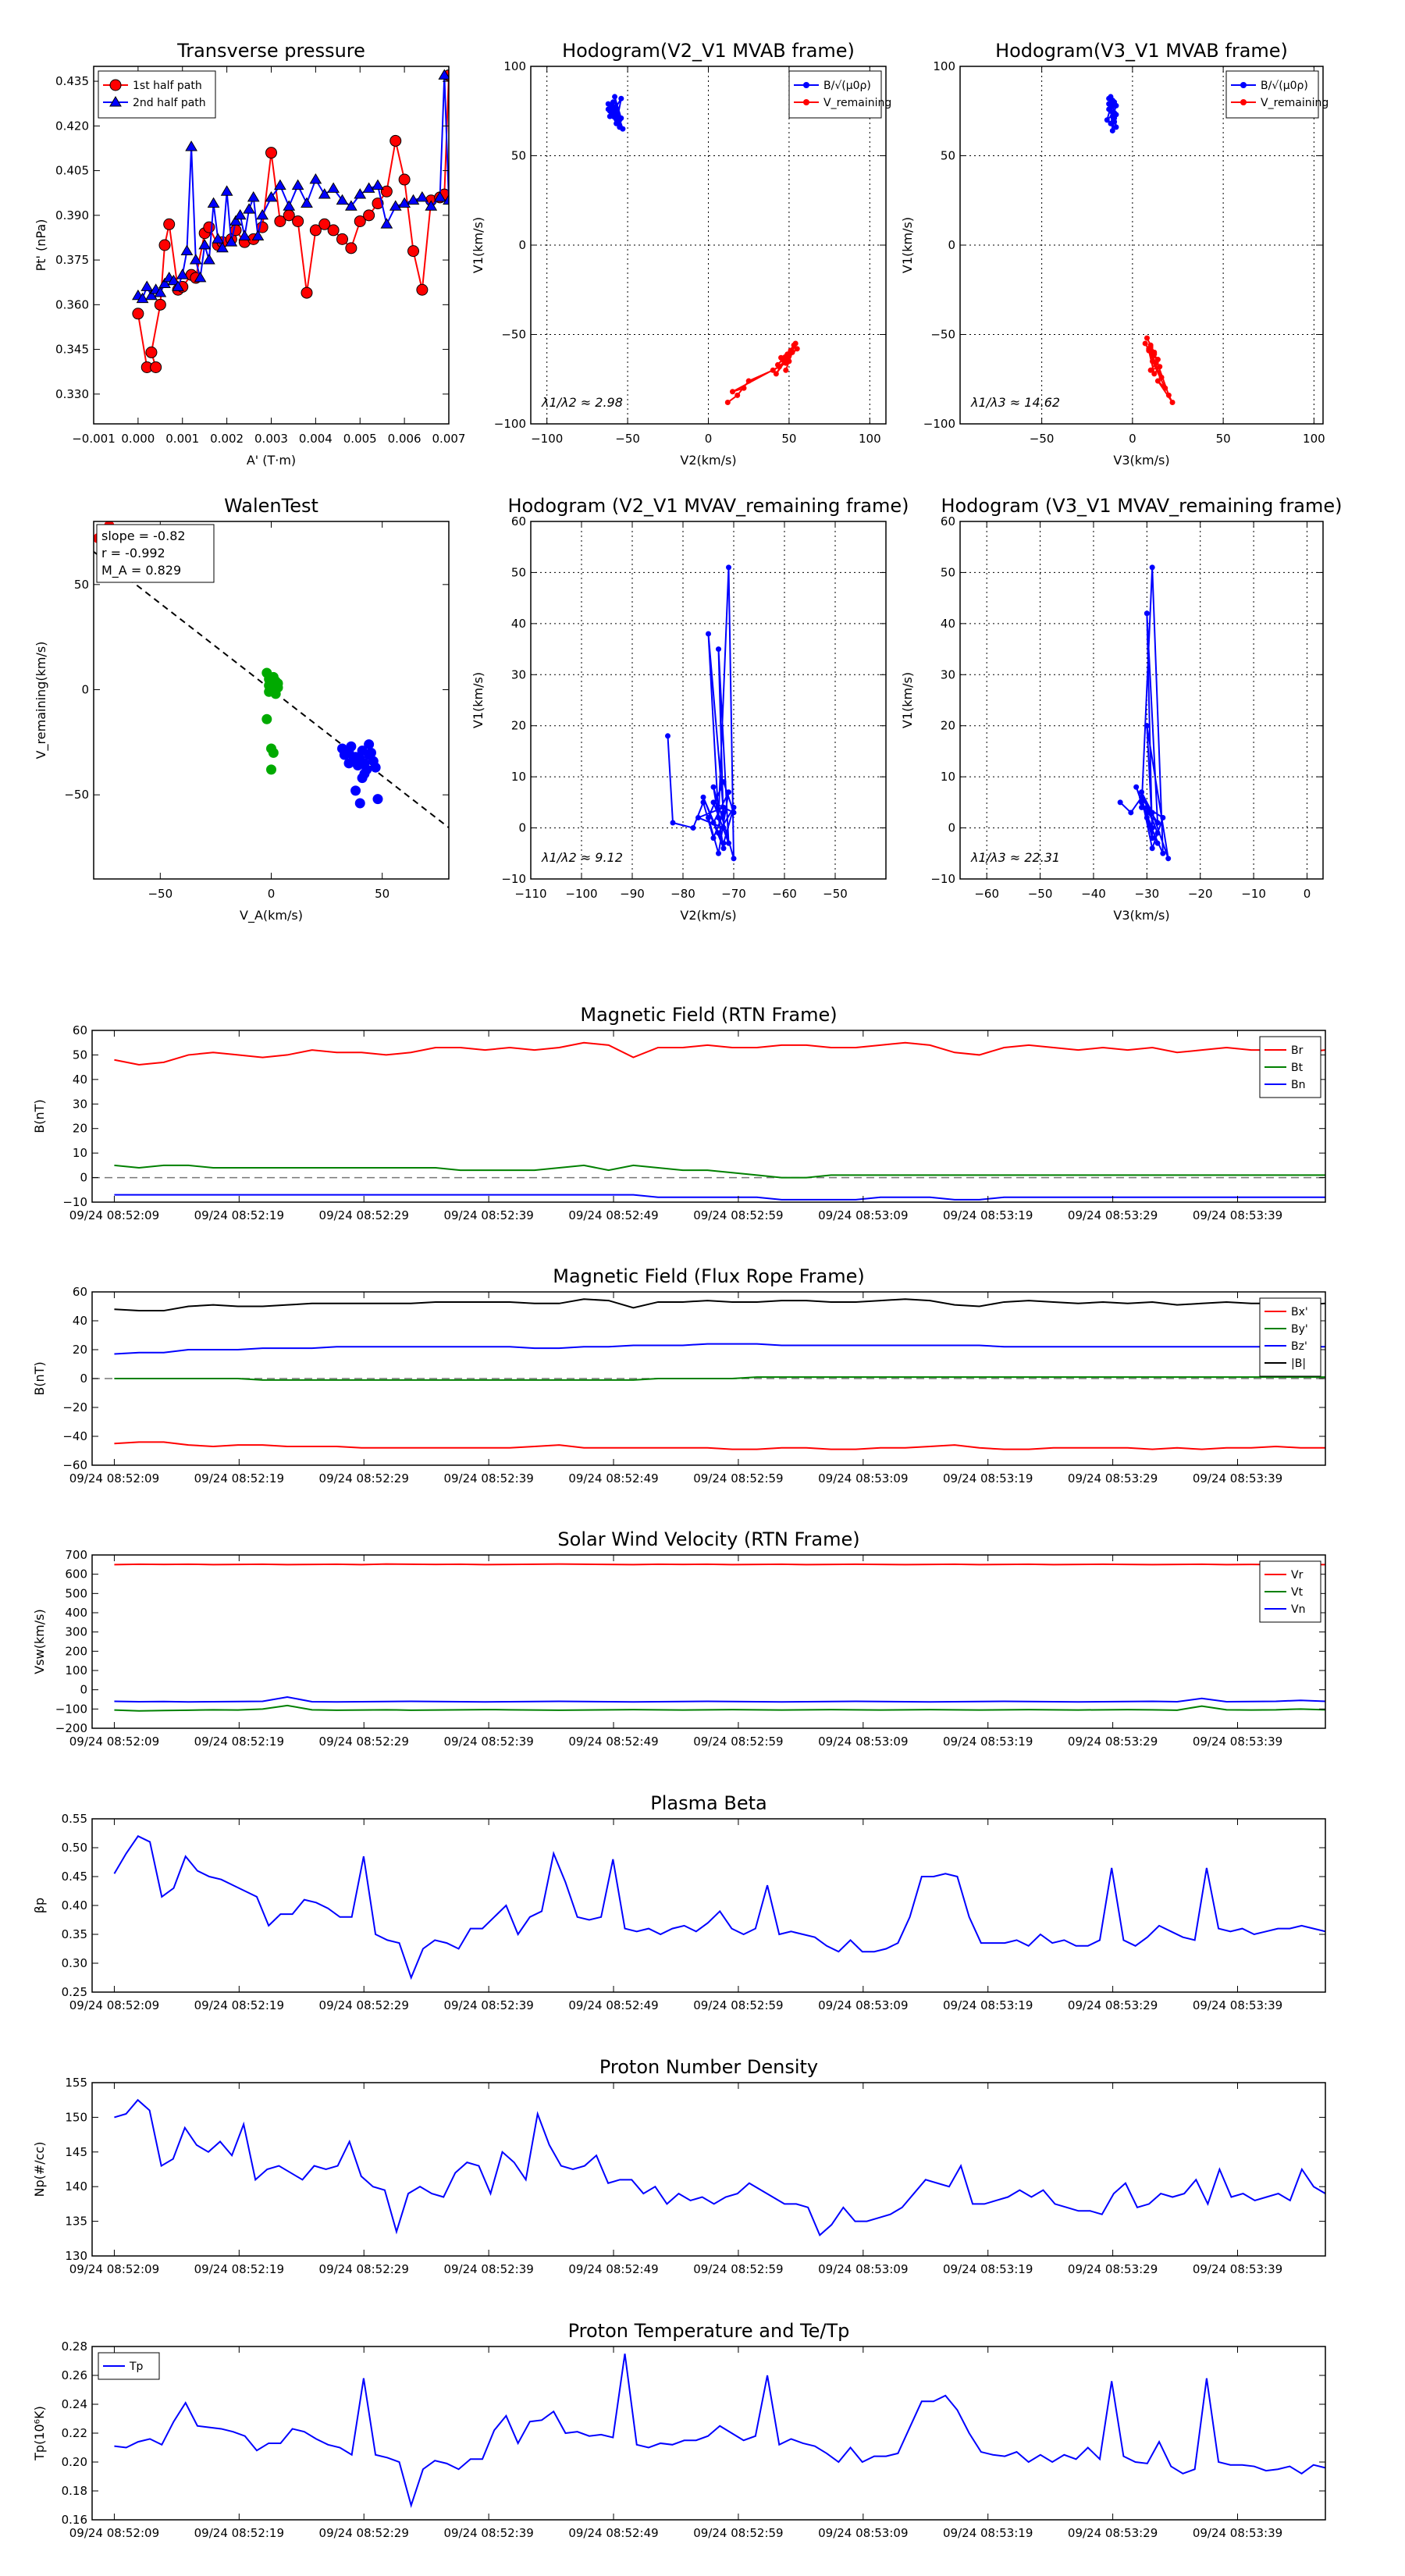 Image resolution: width=1405 pixels, height=2576 pixels. Describe the element at coordinates (114, 1215) in the screenshot. I see `mag_rtn-xtick-label: 09/24 08:52:09` at that location.